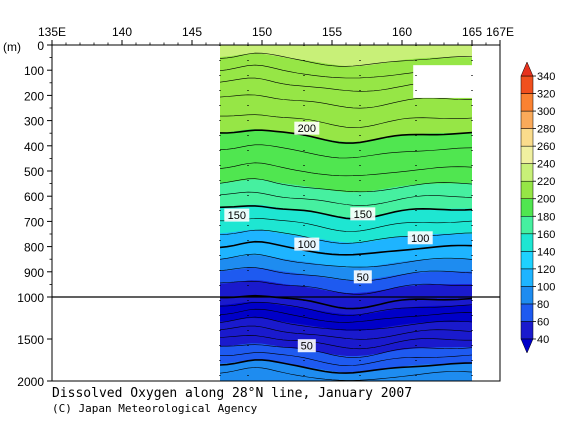 Image resolution: width=570 pixels, height=423 pixels. Describe the element at coordinates (500, 32) in the screenshot. I see `x-tick-label: 167E` at that location.